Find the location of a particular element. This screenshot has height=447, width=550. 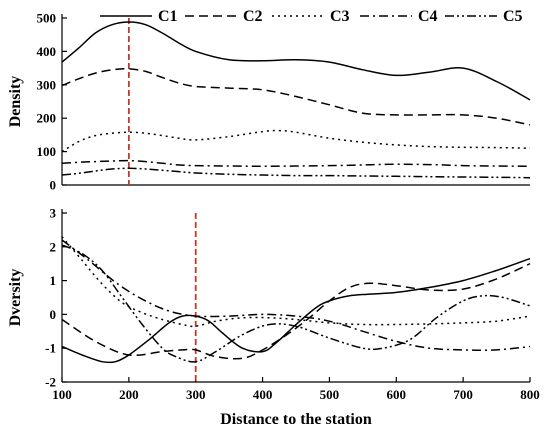

diversity-y-tick-label: -1 is located at coordinates (50, 348).